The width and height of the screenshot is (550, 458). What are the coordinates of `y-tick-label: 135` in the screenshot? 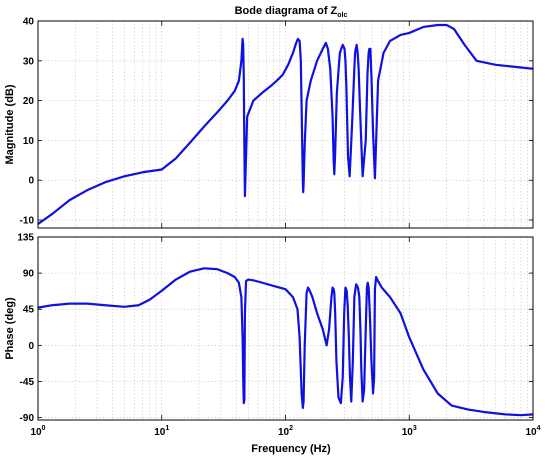 It's located at (25, 238).